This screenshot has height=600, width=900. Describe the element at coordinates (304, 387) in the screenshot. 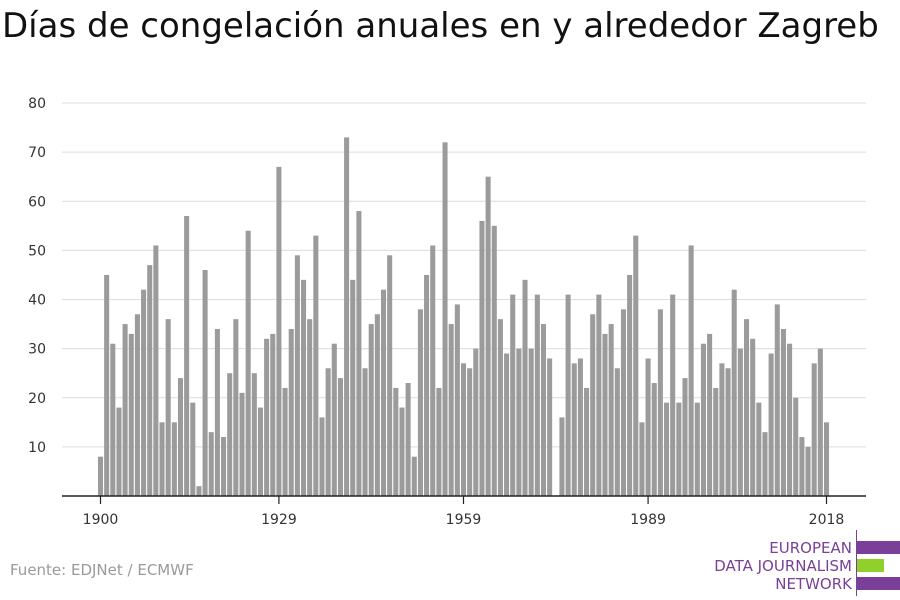

I see `bar-1933` at that location.